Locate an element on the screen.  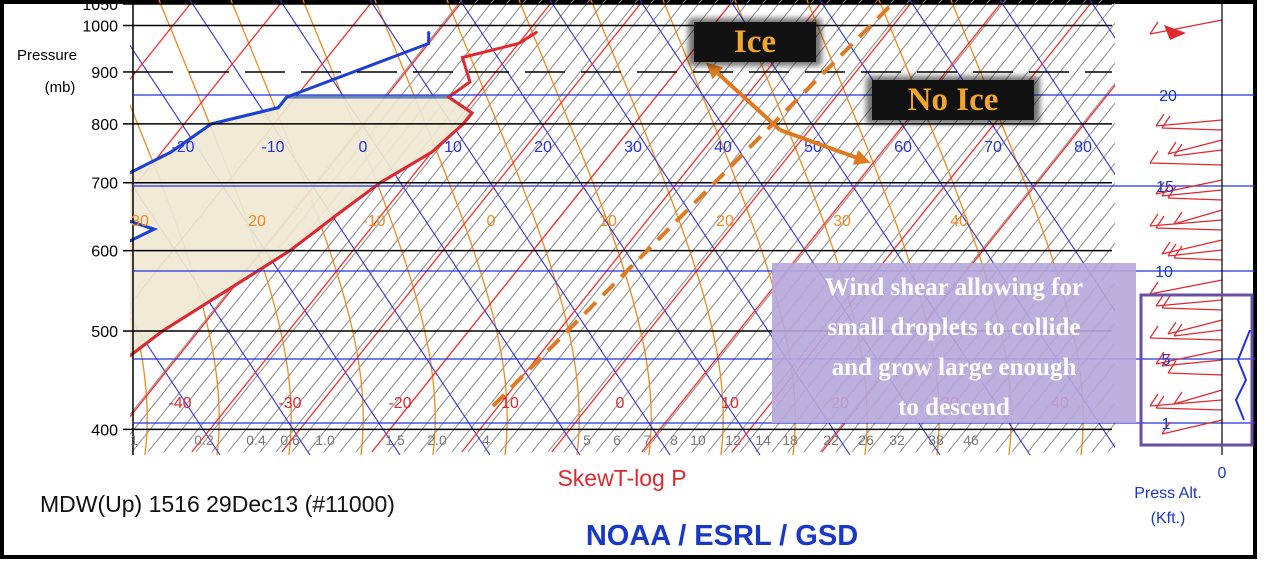
mixing-ratio-label: 0.2 is located at coordinates (204, 440).